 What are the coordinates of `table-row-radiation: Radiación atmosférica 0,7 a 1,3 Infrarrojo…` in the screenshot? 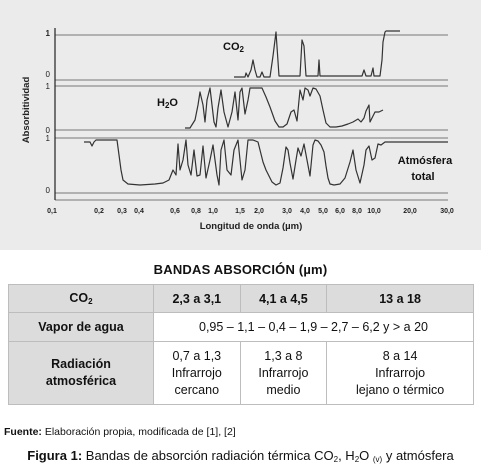 It's located at (241, 373).